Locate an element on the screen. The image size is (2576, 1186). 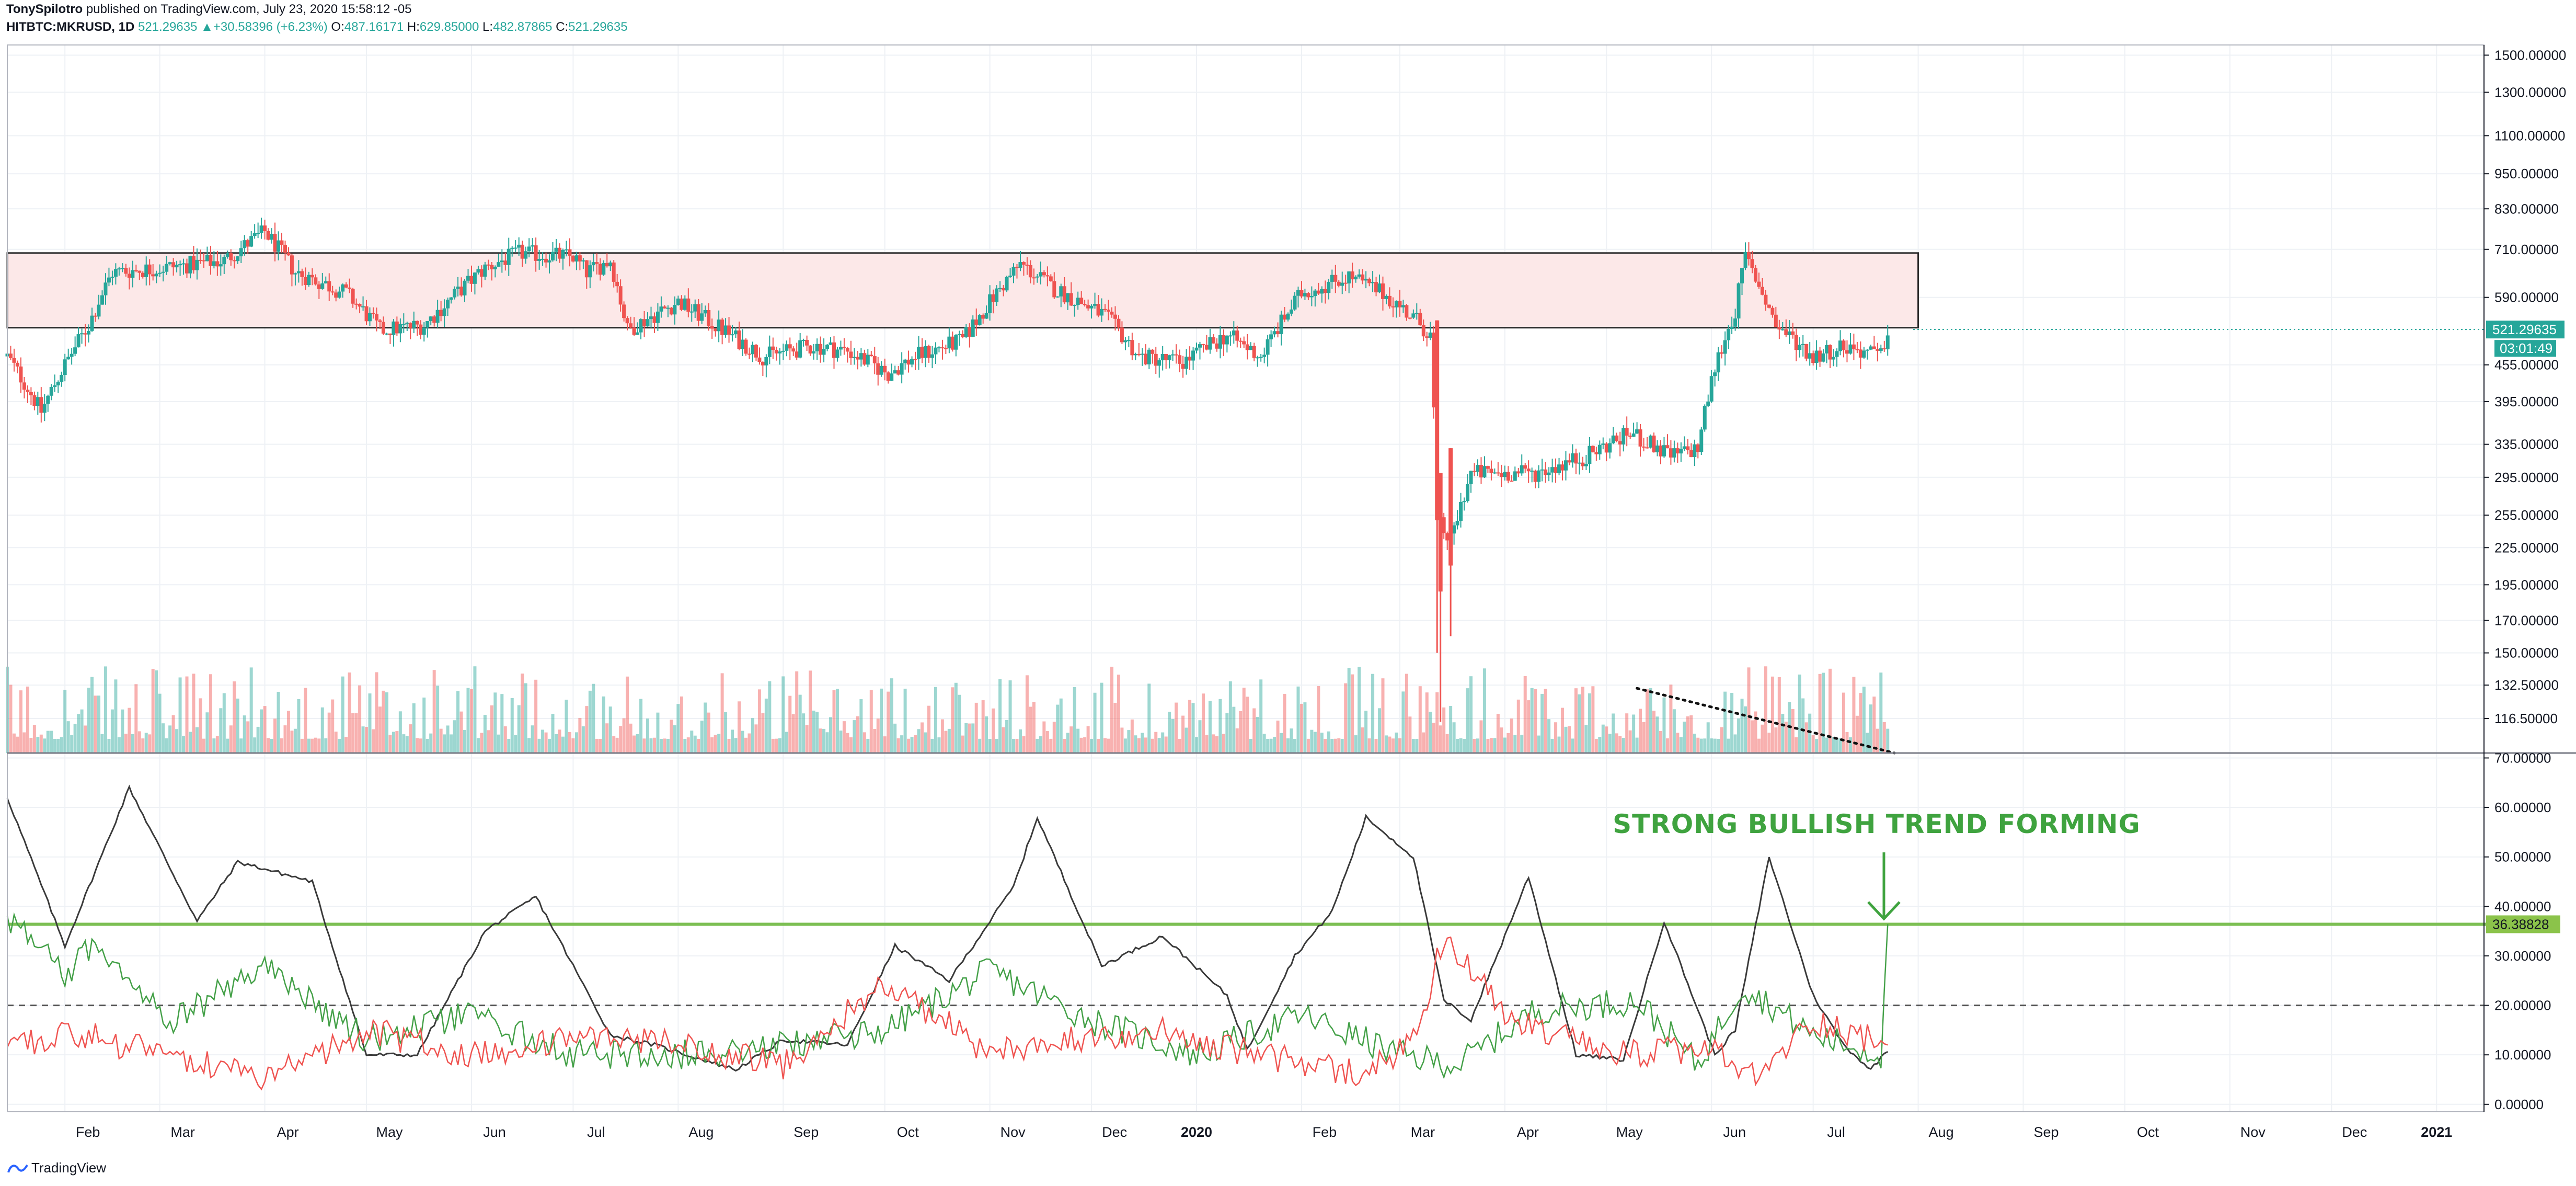
symbol-label: HITBTC:MKRUSD, 1D is located at coordinates (70, 27).